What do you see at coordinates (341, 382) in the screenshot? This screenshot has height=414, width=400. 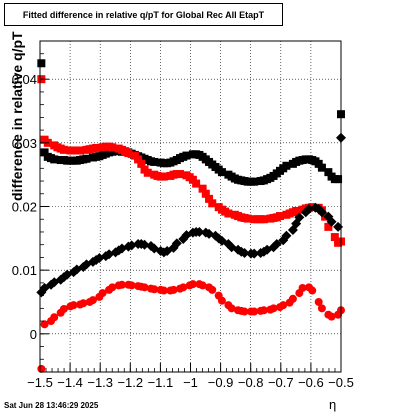 I see `x-tick-label: −0.5` at bounding box center [341, 382].